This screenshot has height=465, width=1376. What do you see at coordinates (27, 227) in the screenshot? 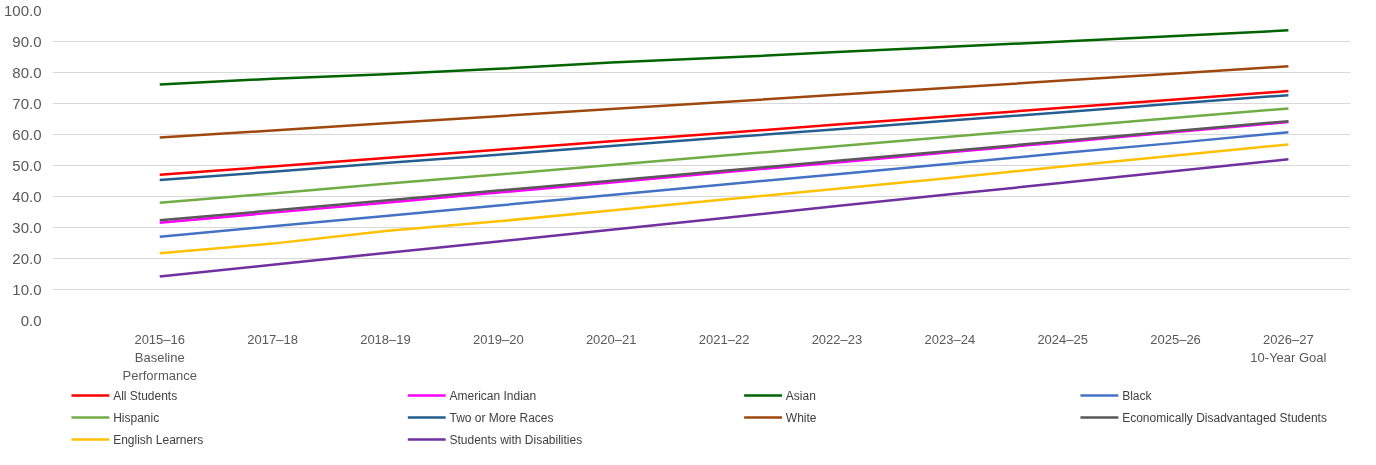
I see `y-tick-label: 30.0` at bounding box center [27, 227].